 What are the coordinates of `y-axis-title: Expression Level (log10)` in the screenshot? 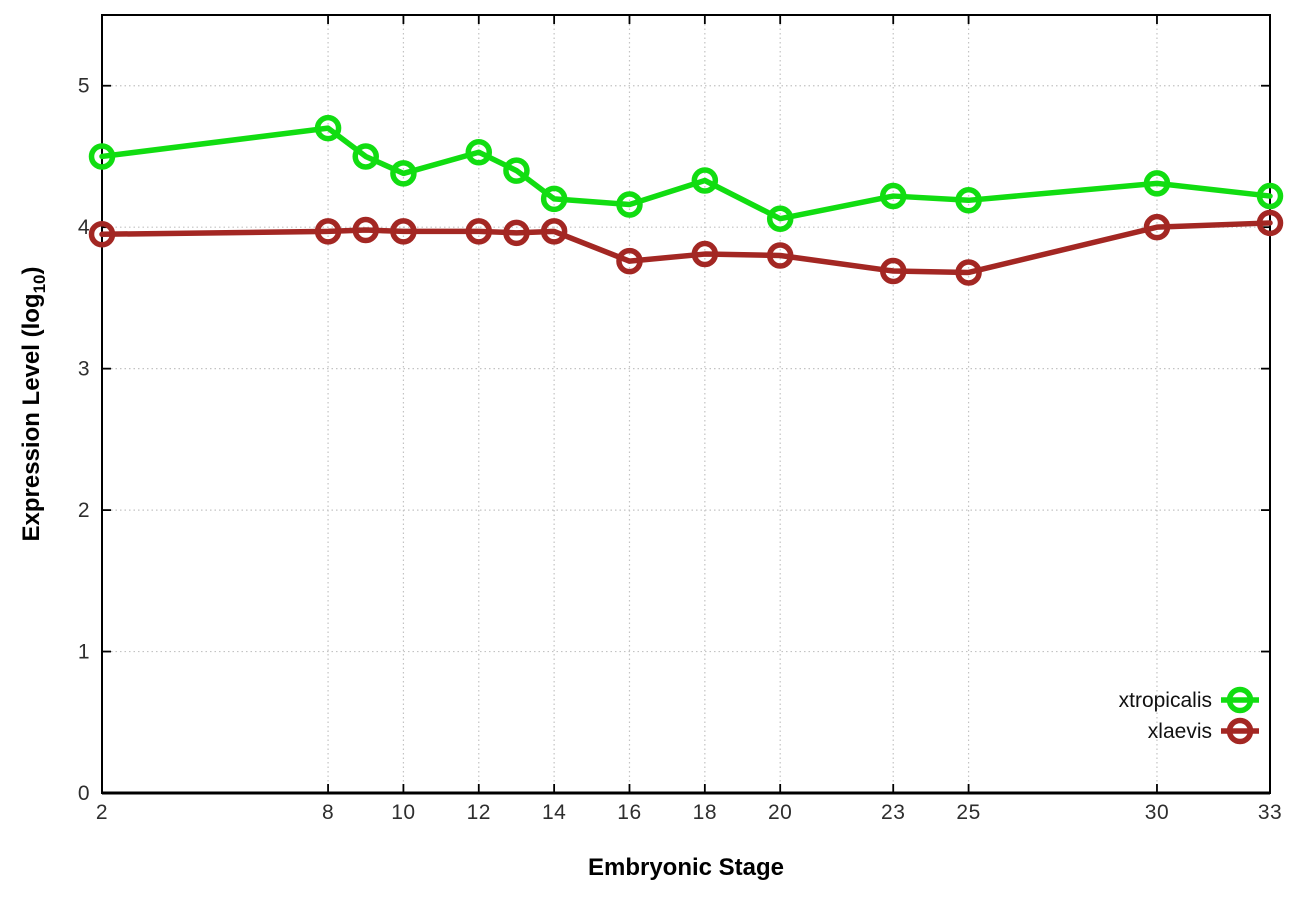 It's located at (34, 404).